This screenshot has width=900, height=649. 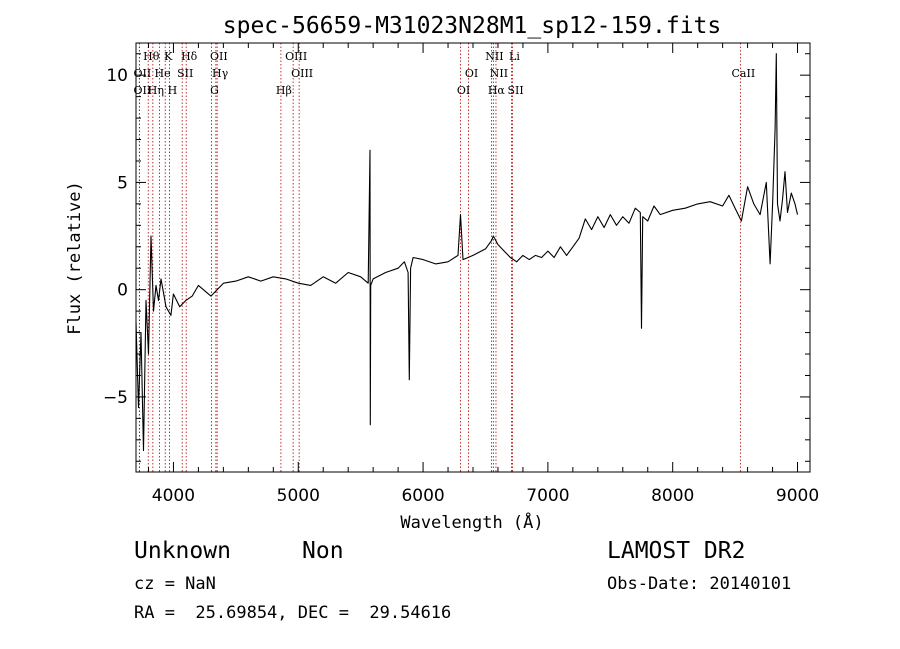 I want to click on x-tick-label: 9000, so click(x=797, y=496).